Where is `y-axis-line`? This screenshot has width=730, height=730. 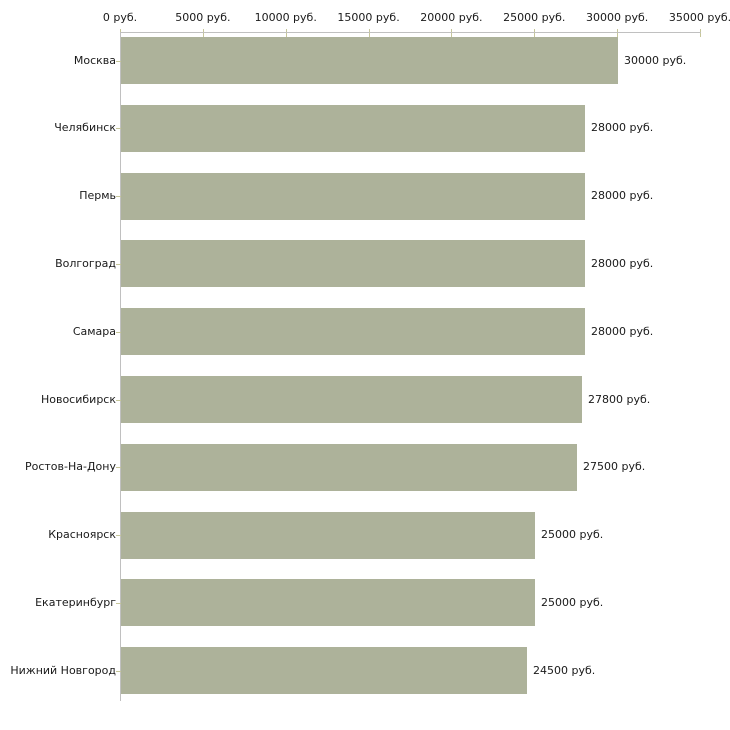 y-axis-line is located at coordinates (120, 366).